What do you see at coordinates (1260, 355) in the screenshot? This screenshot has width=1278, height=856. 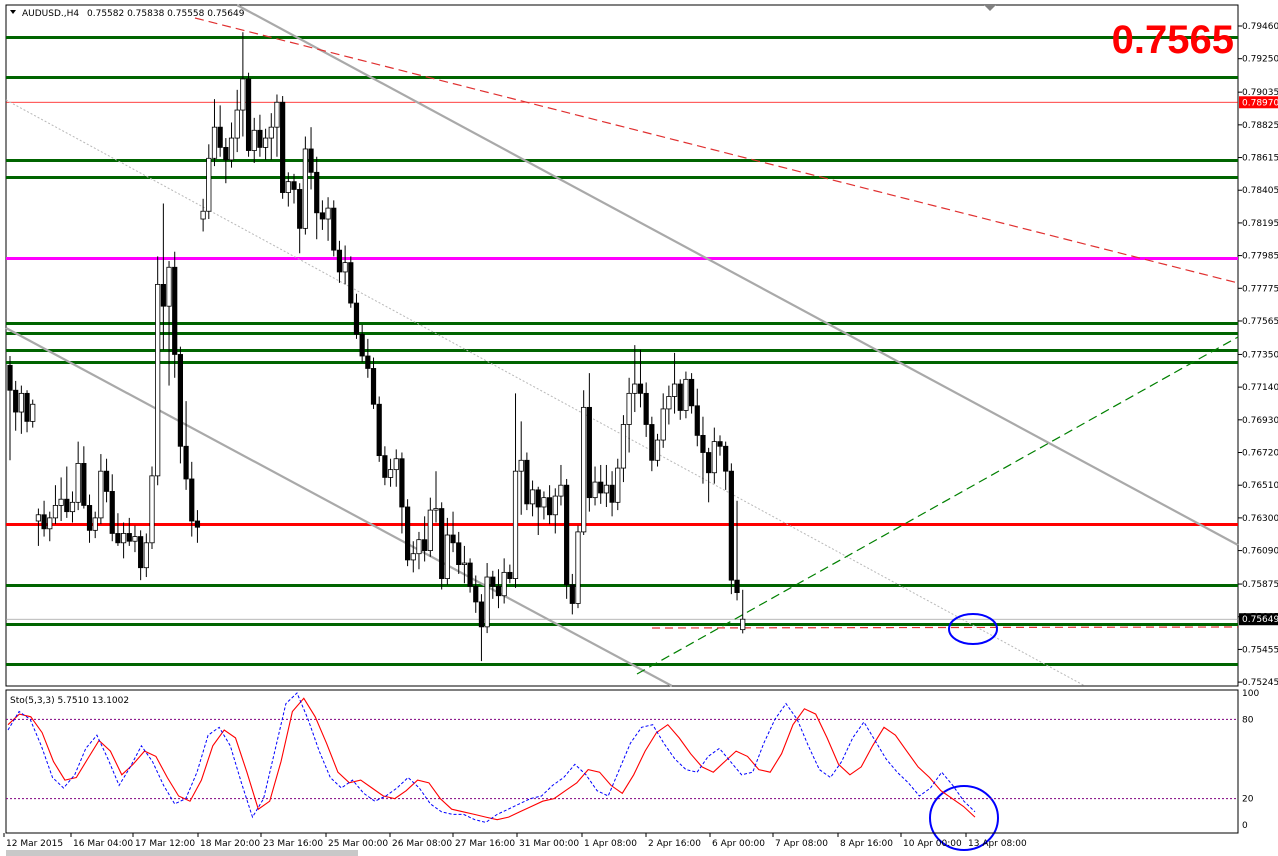 I see `price-tick-label: 0.77350` at bounding box center [1260, 355].